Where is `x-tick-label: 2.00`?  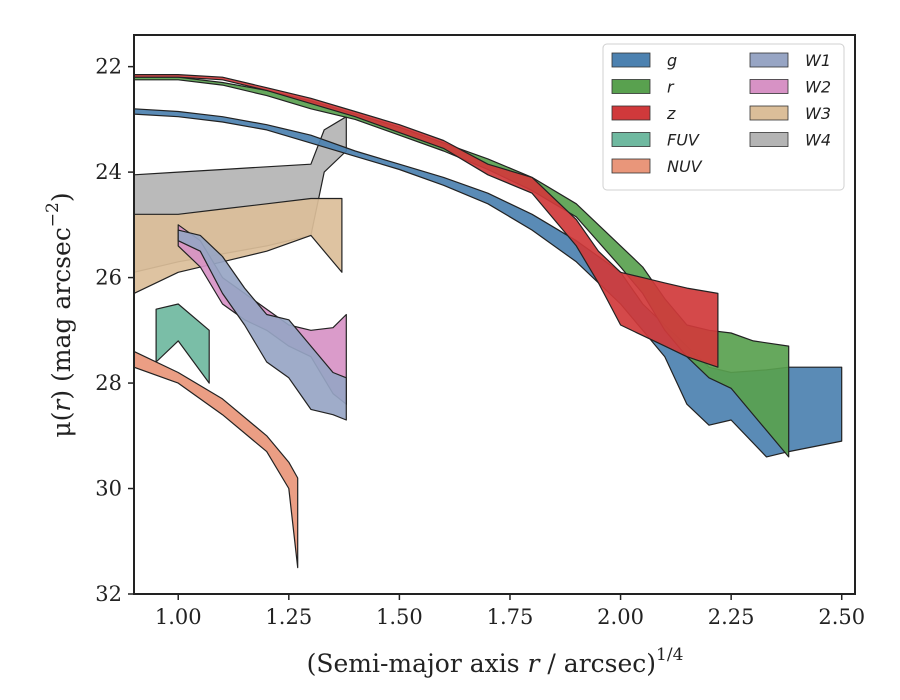
x-tick-label: 2.00 is located at coordinates (620, 617).